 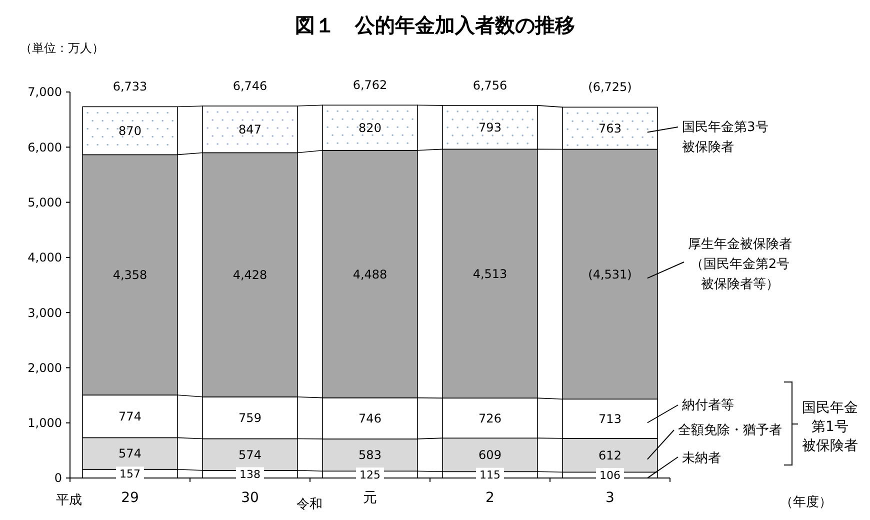 What do you see at coordinates (490, 273) in the screenshot?
I see `data-label: 4,513` at bounding box center [490, 273].